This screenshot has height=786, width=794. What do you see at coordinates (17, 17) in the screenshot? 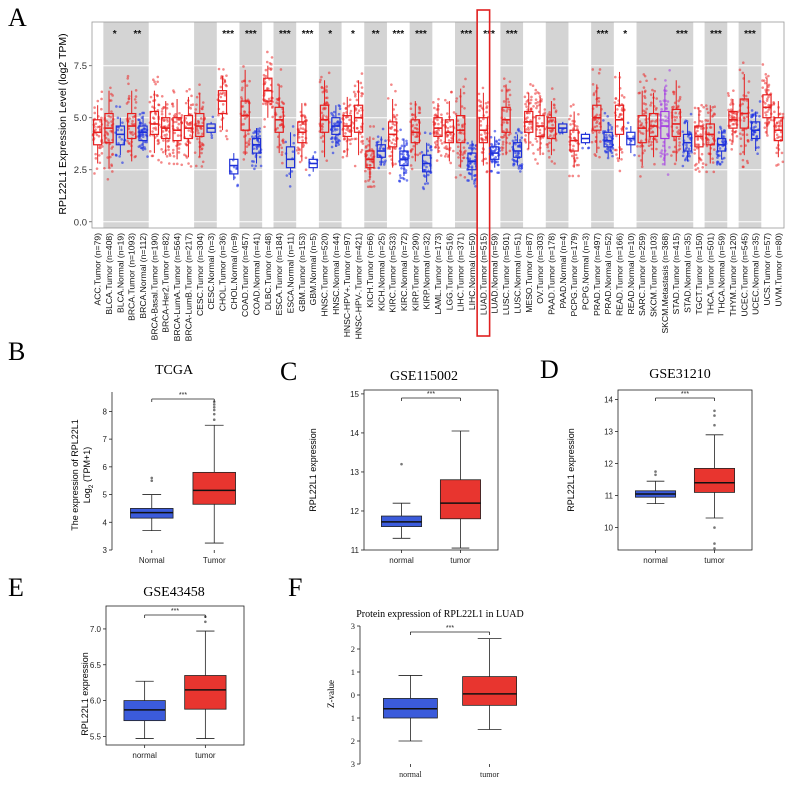
I see `panel-letter-a: A` at bounding box center [17, 17].